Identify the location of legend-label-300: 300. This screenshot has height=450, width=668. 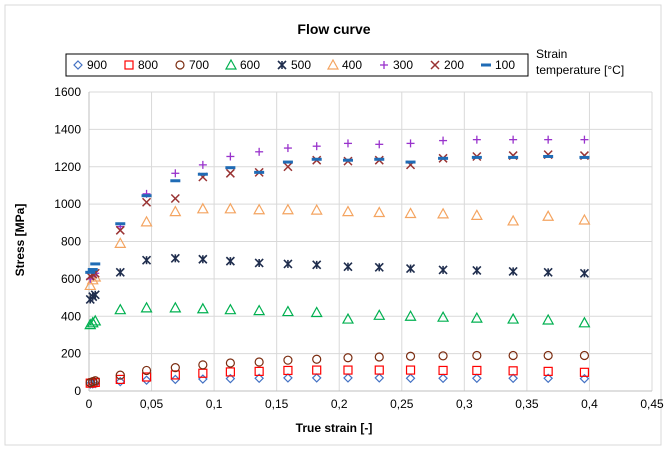
(403, 65).